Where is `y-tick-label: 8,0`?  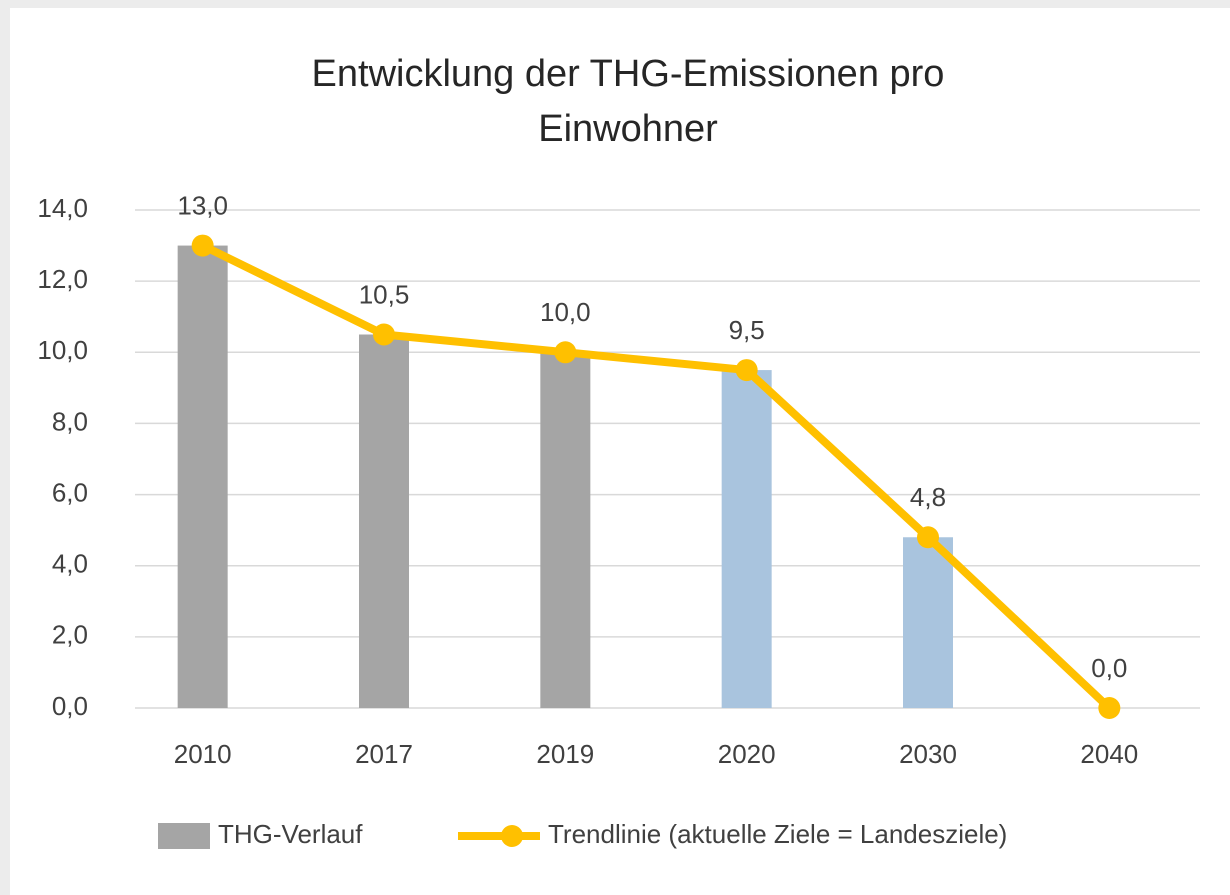 y-tick-label: 8,0 is located at coordinates (70, 421).